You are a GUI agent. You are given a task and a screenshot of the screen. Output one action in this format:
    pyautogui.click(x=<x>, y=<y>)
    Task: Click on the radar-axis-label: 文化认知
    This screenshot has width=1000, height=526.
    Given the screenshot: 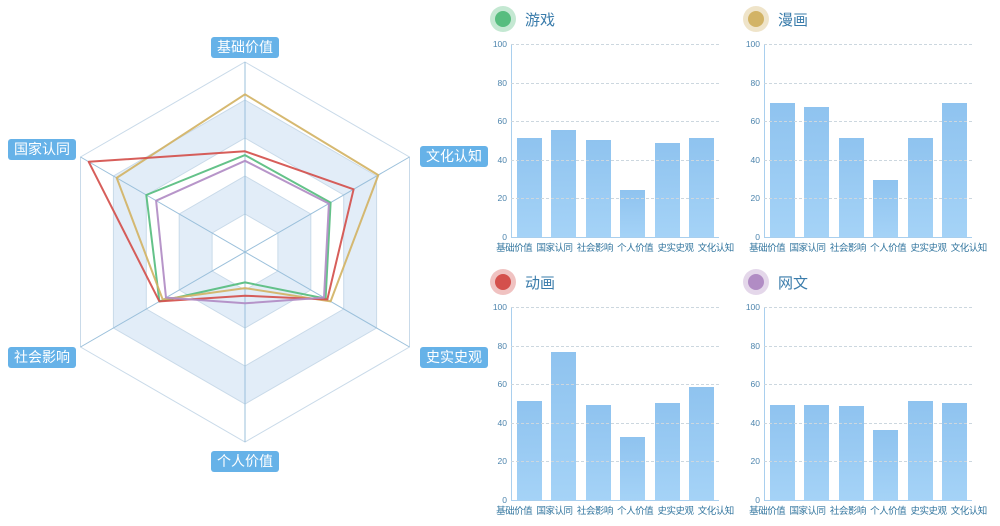 What is the action you would take?
    pyautogui.click(x=454, y=156)
    